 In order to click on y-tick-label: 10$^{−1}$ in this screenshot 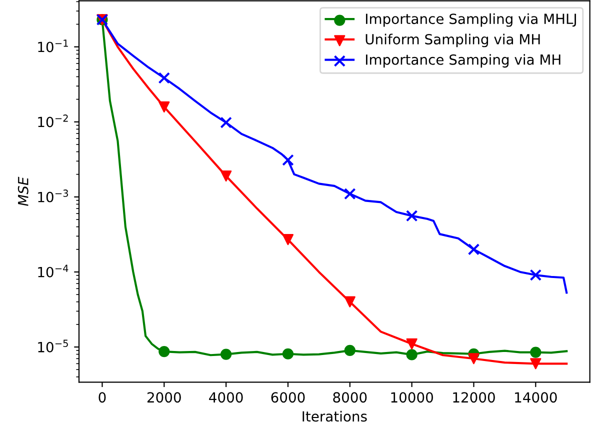, I will do `click(53, 46)`.